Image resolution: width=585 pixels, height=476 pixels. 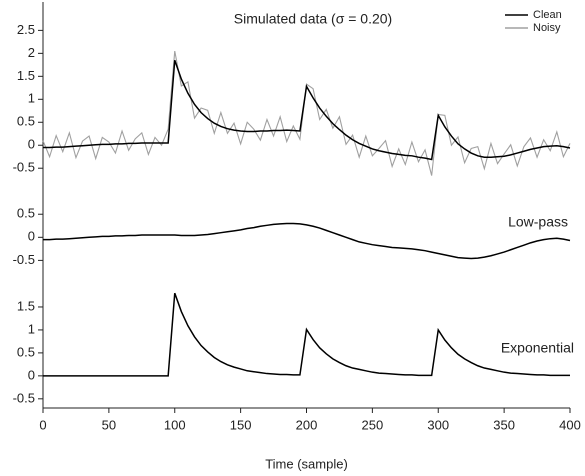 I want to click on x-tick-label: 100, so click(x=175, y=424).